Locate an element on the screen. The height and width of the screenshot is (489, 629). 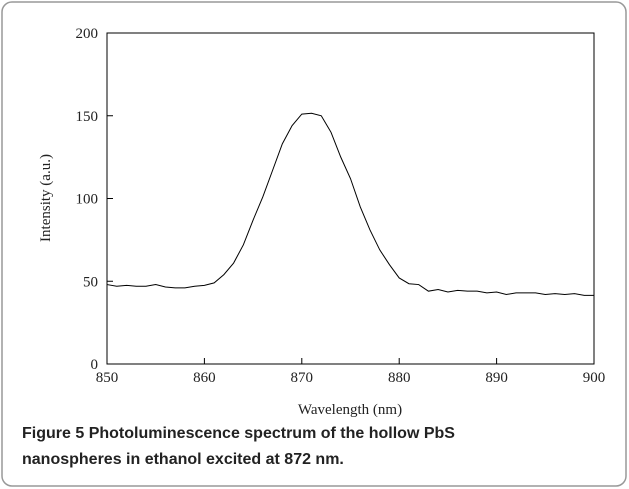
x-tick-label: 870 is located at coordinates (302, 378).